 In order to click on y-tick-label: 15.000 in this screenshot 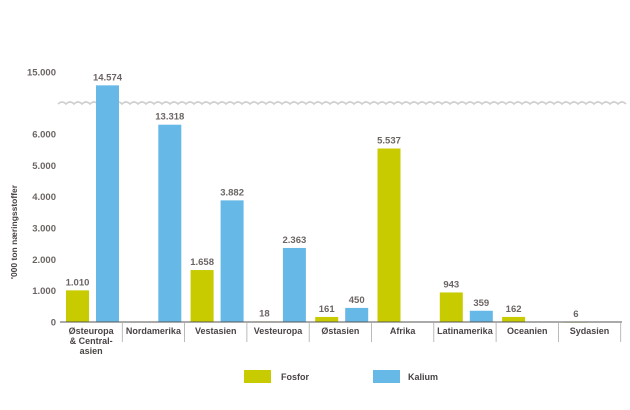, I will do `click(41, 73)`.